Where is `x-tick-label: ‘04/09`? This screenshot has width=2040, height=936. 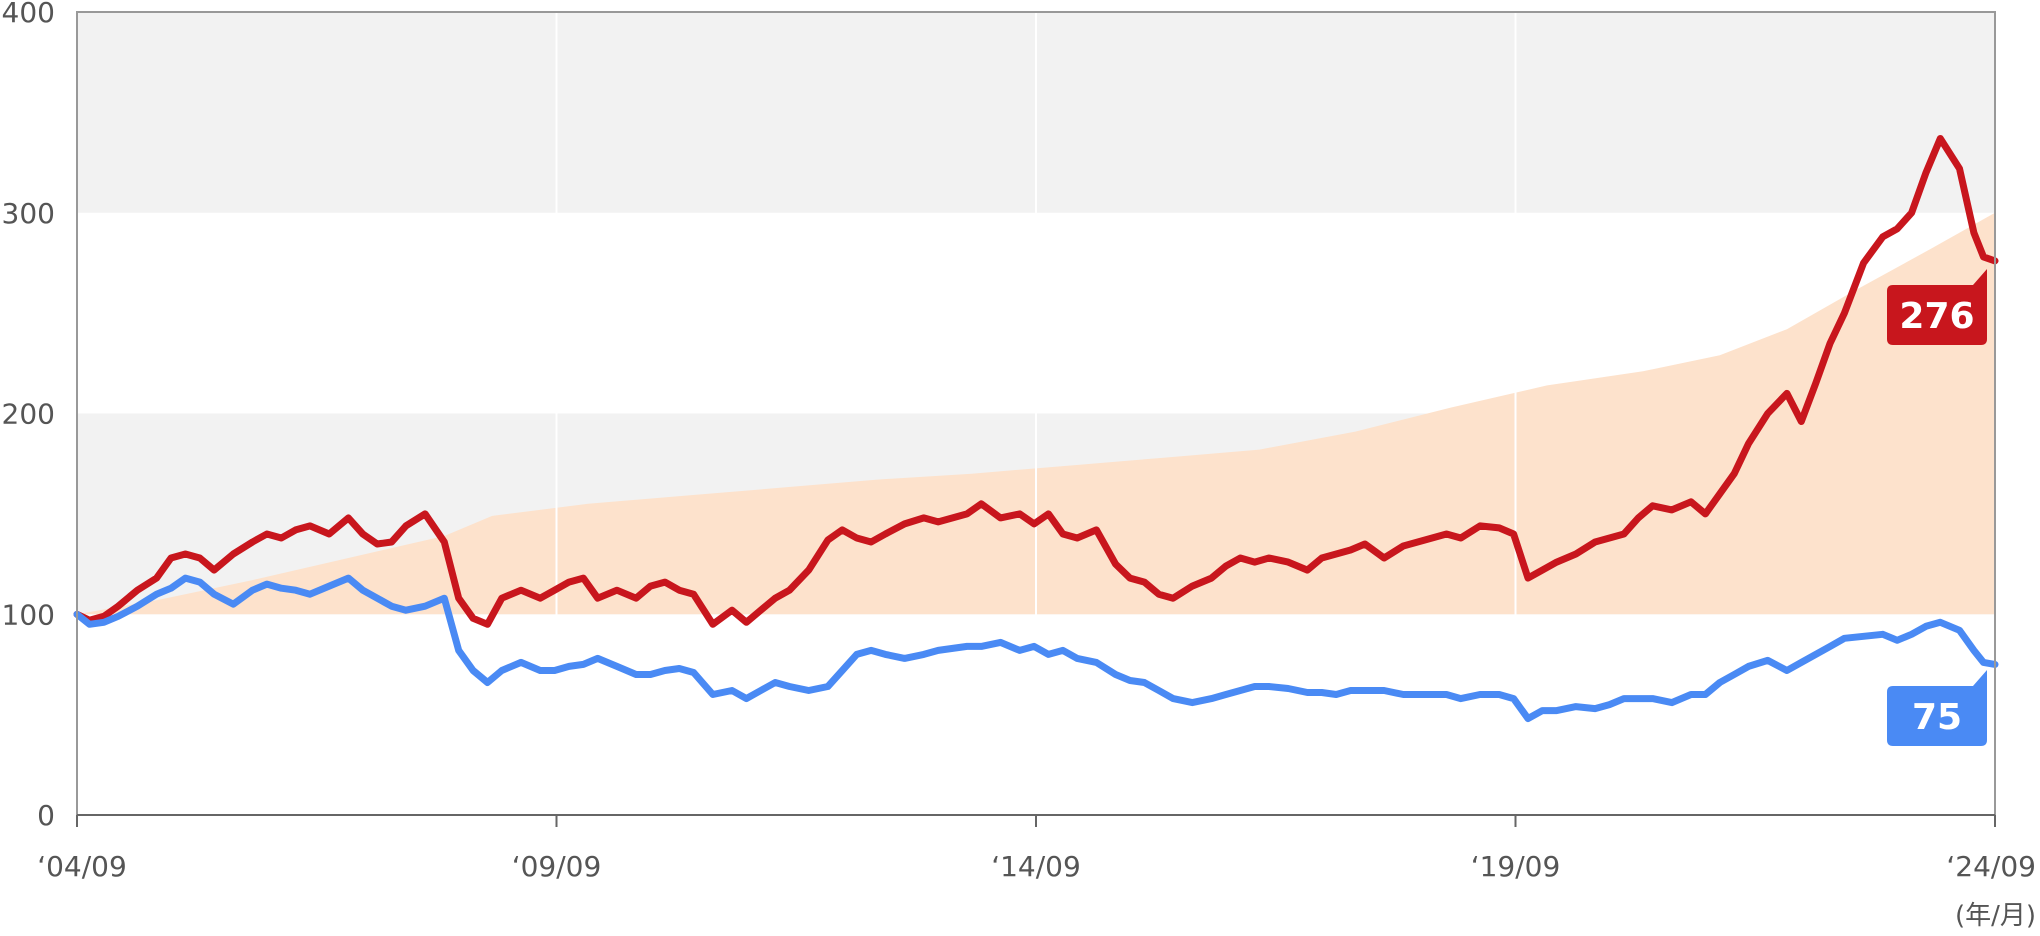
x-tick-label: ‘04/09 is located at coordinates (82, 866).